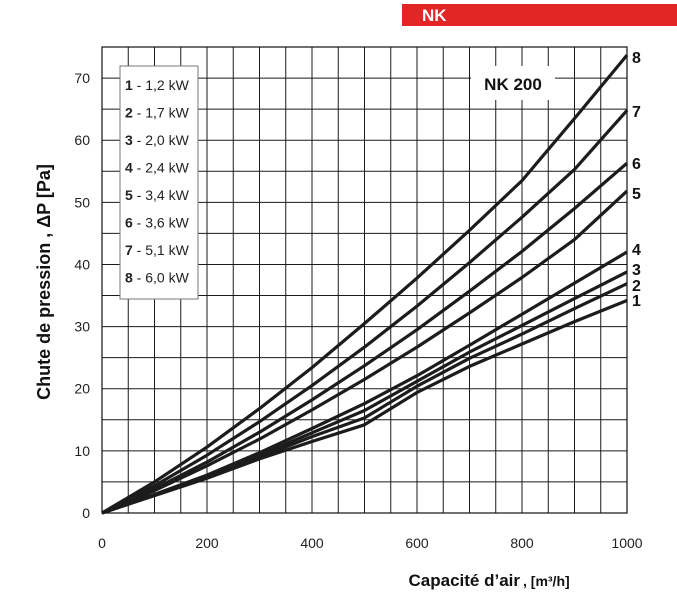  What do you see at coordinates (82, 202) in the screenshot?
I see `y-tick-label: 50` at bounding box center [82, 202].